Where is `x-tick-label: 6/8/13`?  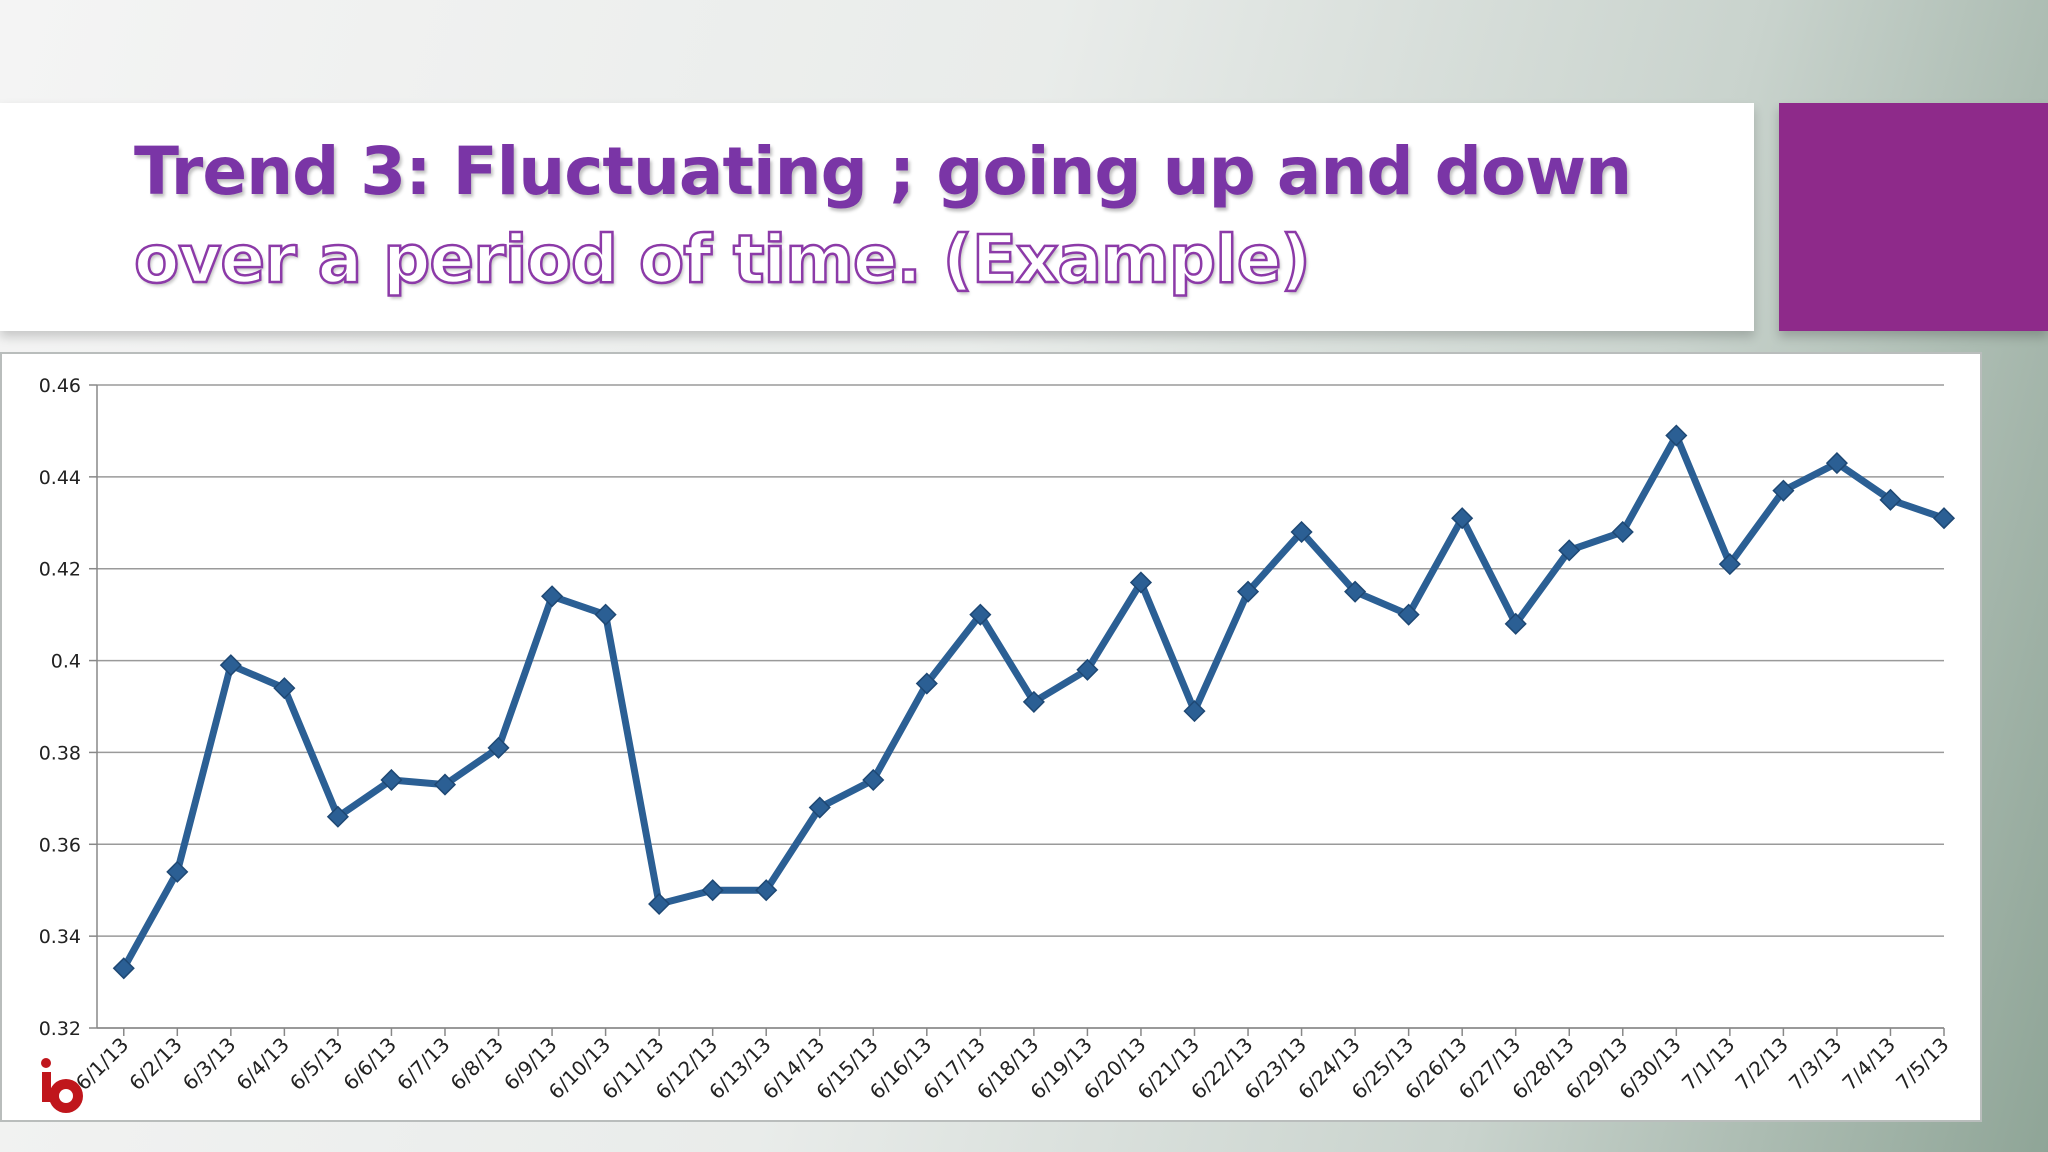 x-tick-label: 6/8/13 is located at coordinates (477, 1064).